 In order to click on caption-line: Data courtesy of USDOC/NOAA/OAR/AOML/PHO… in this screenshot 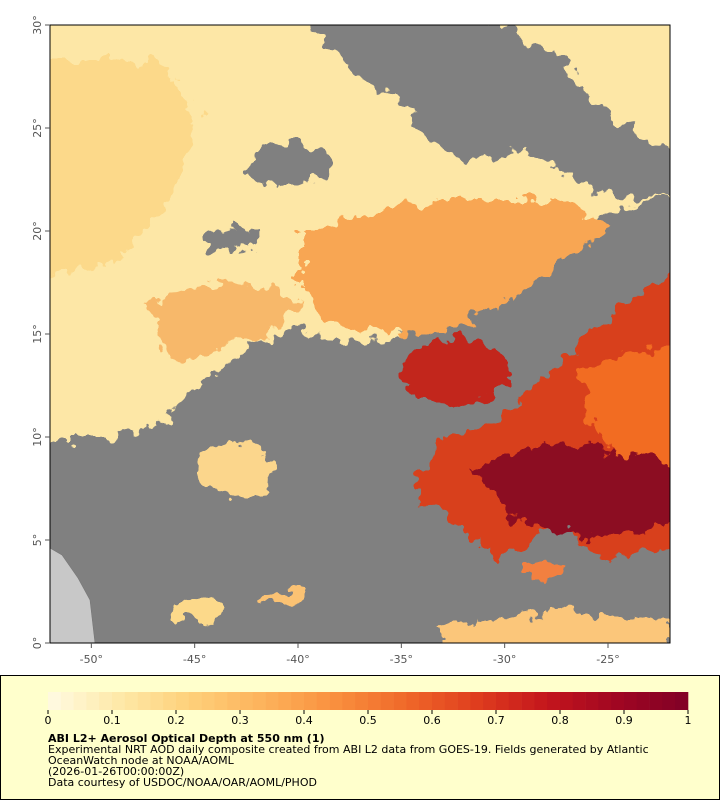, I will do `click(182, 782)`.